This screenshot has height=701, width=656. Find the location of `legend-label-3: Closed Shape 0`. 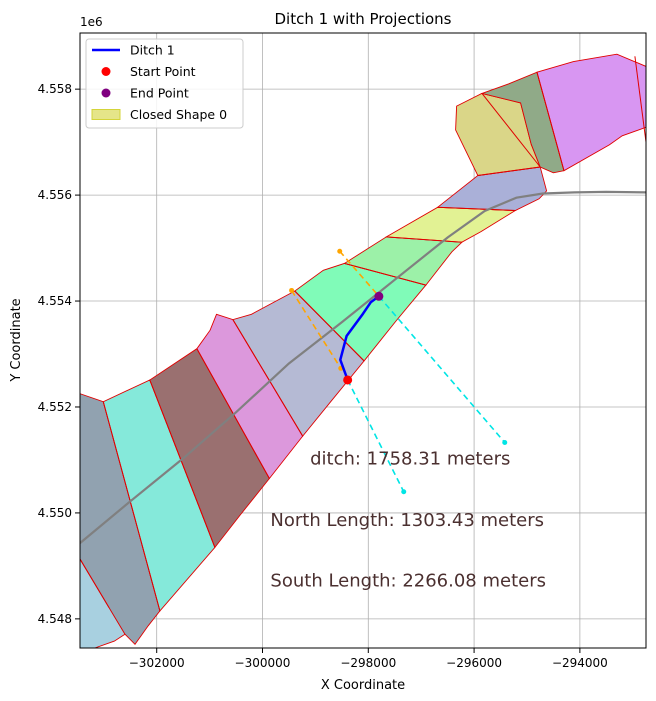

legend-label-3: Closed Shape 0 is located at coordinates (178, 114).